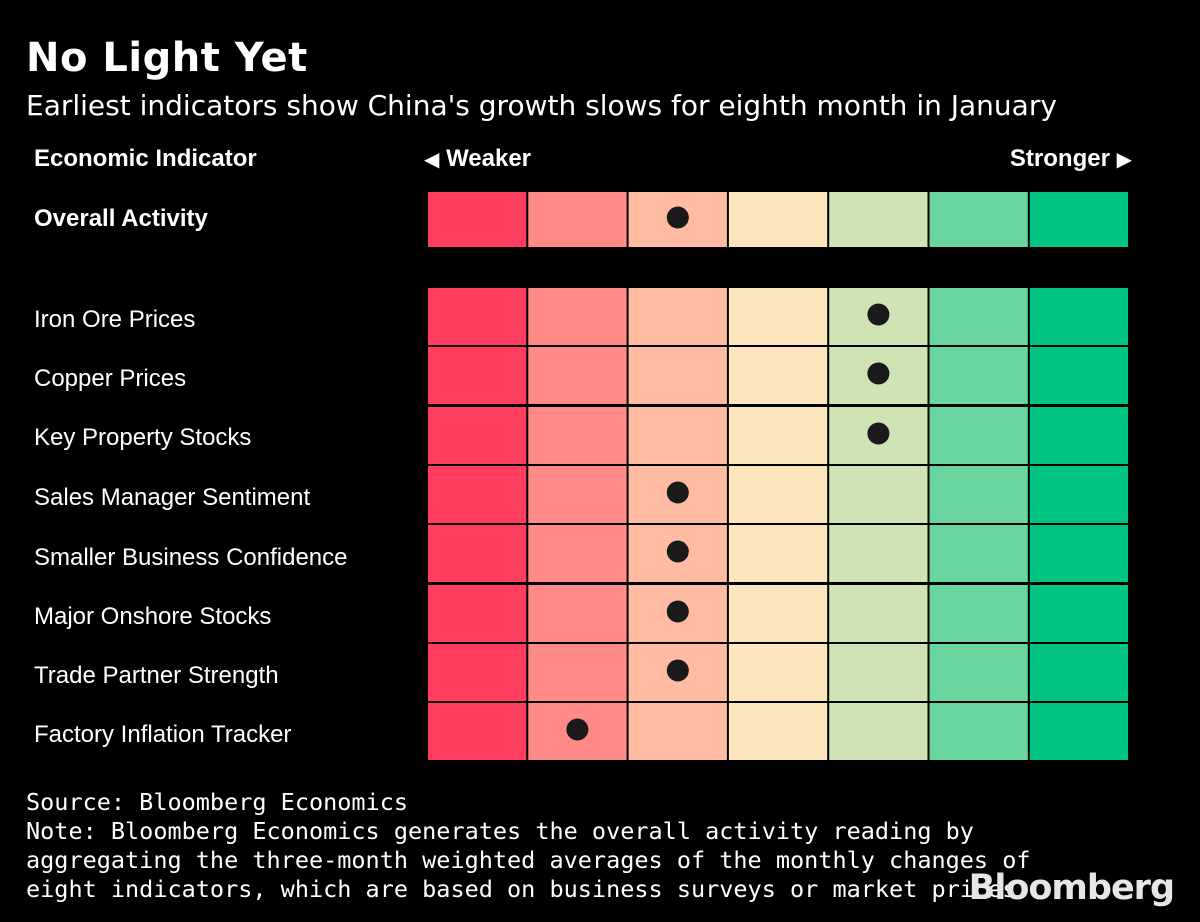  What do you see at coordinates (145, 158) in the screenshot?
I see `column-header-indicator: Economic Indicator` at bounding box center [145, 158].